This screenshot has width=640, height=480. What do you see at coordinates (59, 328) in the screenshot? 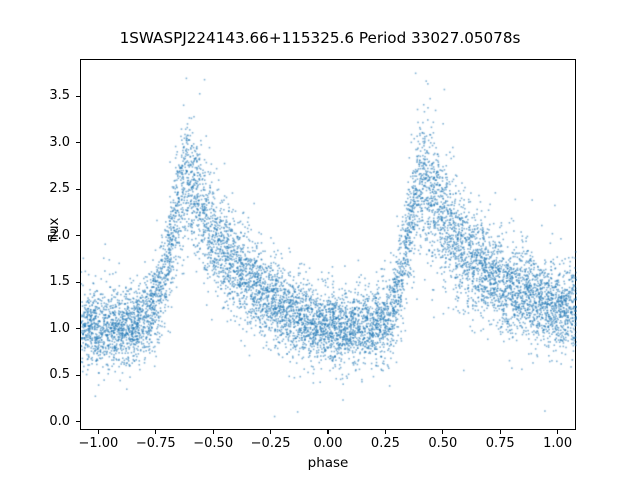
I see `y-tick-label: 1.0` at bounding box center [59, 328].